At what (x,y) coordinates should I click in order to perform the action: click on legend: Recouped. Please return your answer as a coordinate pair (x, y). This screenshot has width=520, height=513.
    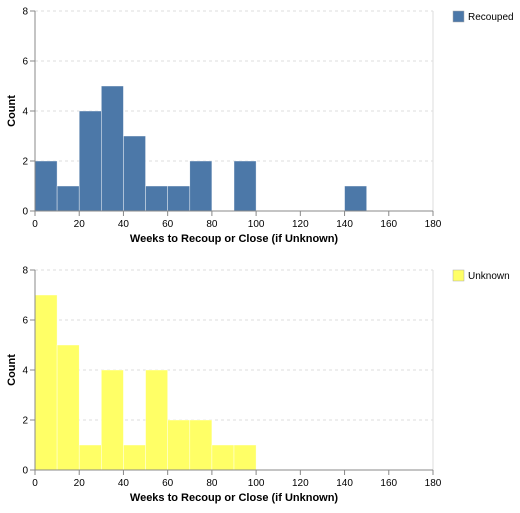
    Looking at the image, I should click on (483, 16).